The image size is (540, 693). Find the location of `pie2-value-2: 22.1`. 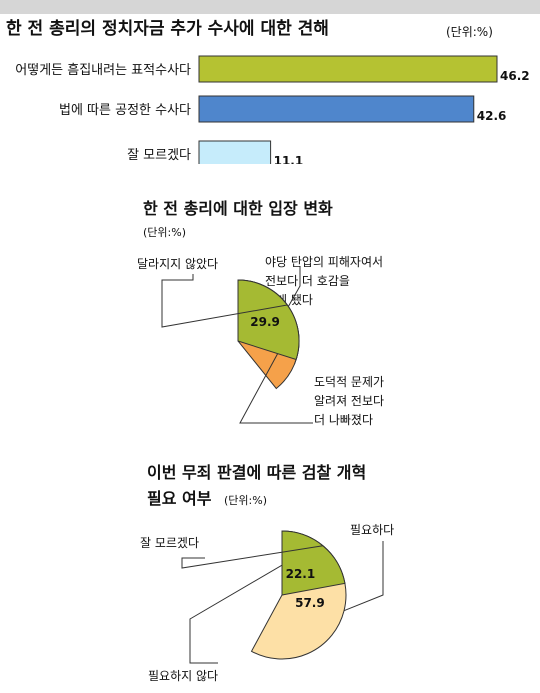

pie2-value-2: 22.1 is located at coordinates (301, 574).